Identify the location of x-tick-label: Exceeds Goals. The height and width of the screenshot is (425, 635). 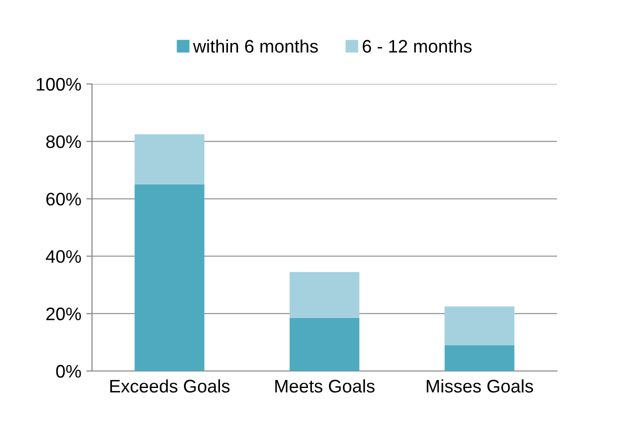
(170, 386).